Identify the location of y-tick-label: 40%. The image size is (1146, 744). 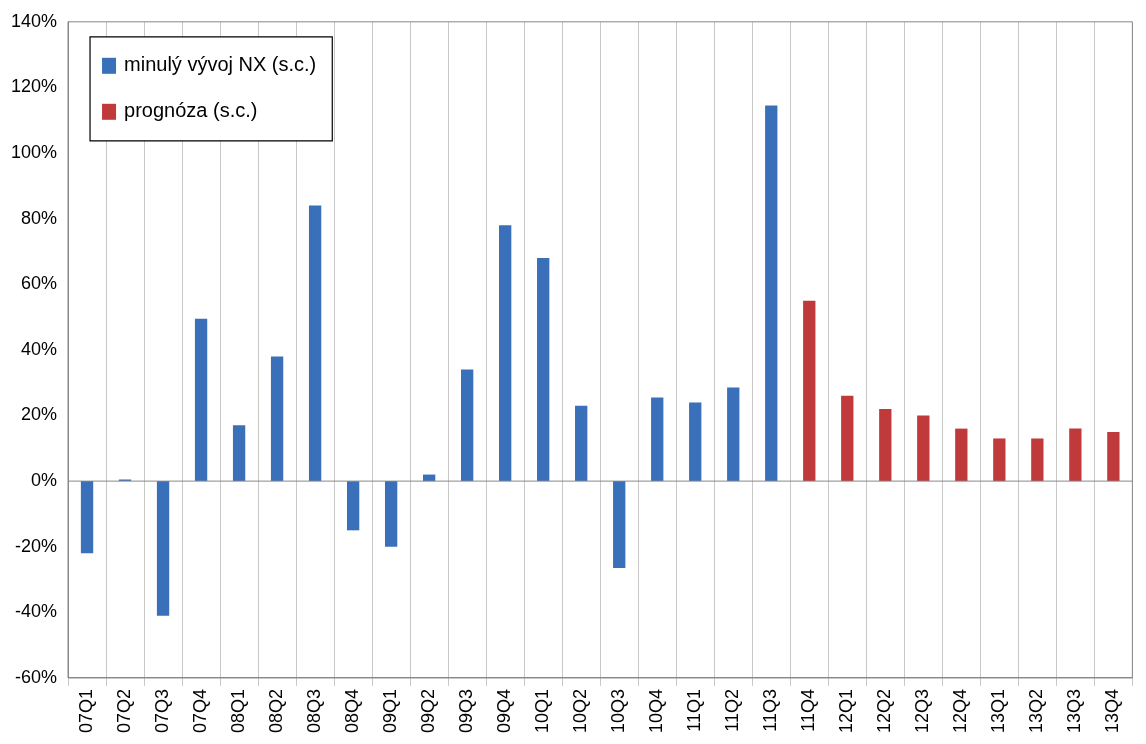
(39, 348).